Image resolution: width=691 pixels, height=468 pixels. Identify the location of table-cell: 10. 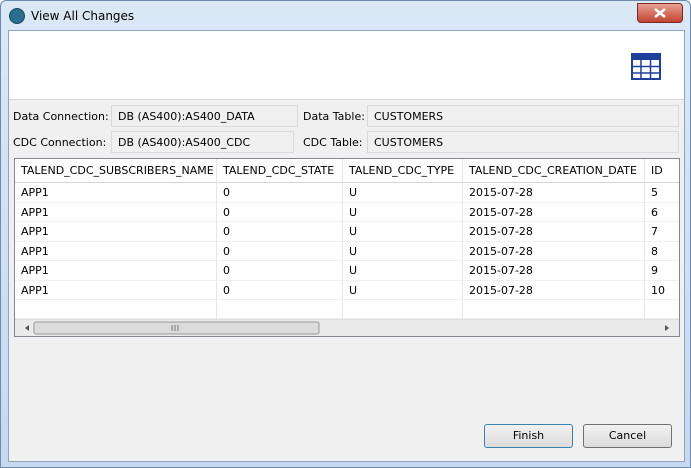
(662, 290).